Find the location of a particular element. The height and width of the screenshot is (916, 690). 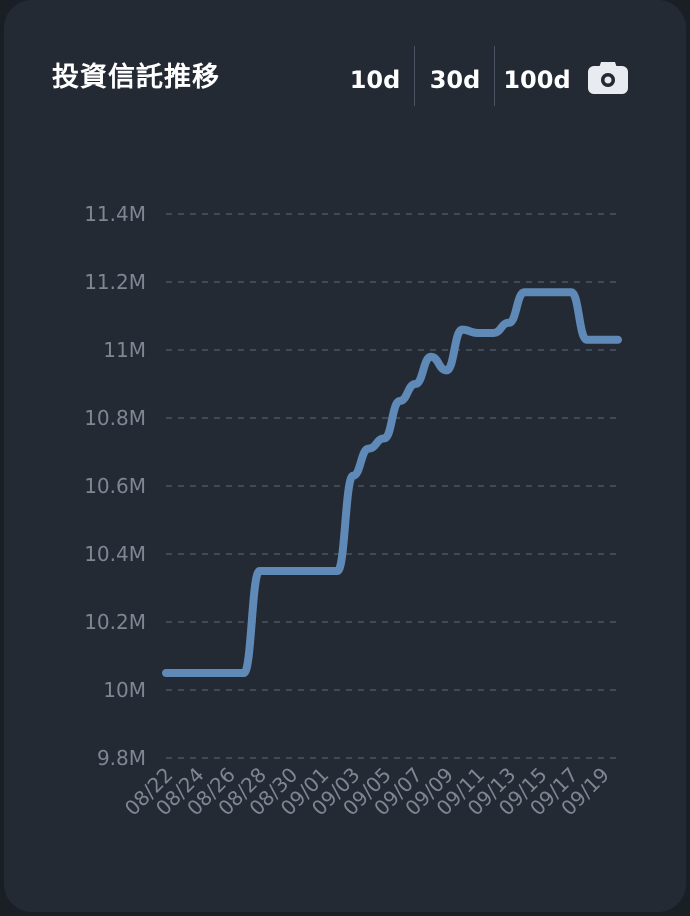

range-100d-button: 100d is located at coordinates (537, 80).